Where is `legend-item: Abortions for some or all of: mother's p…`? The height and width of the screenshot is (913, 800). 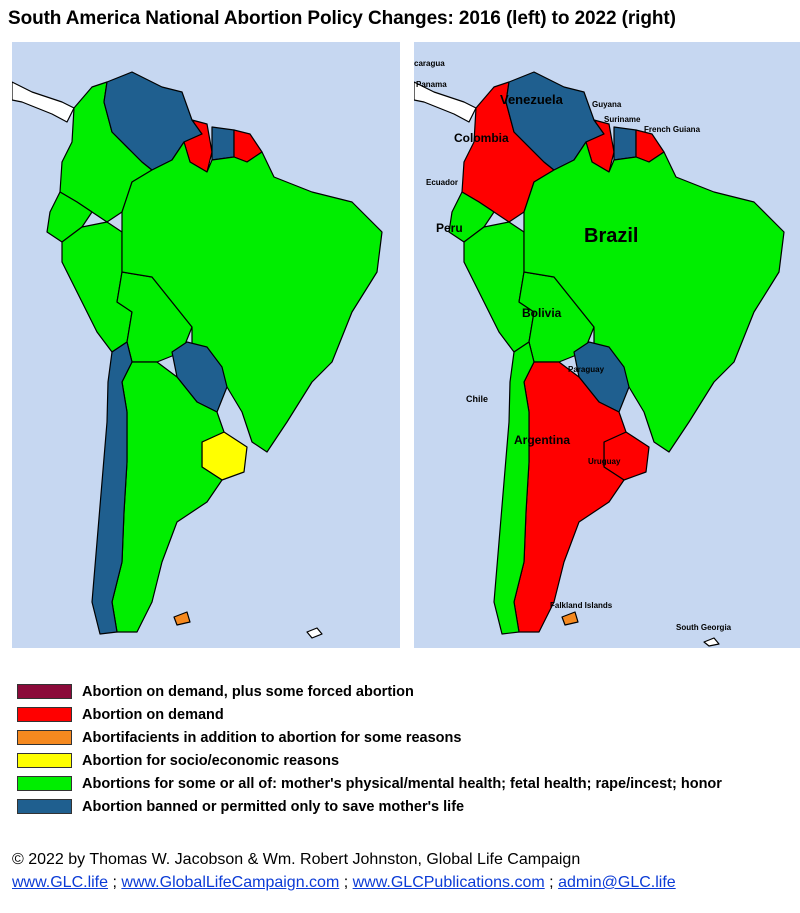 legend-item: Abortions for some or all of: mother's p… is located at coordinates (406, 783).